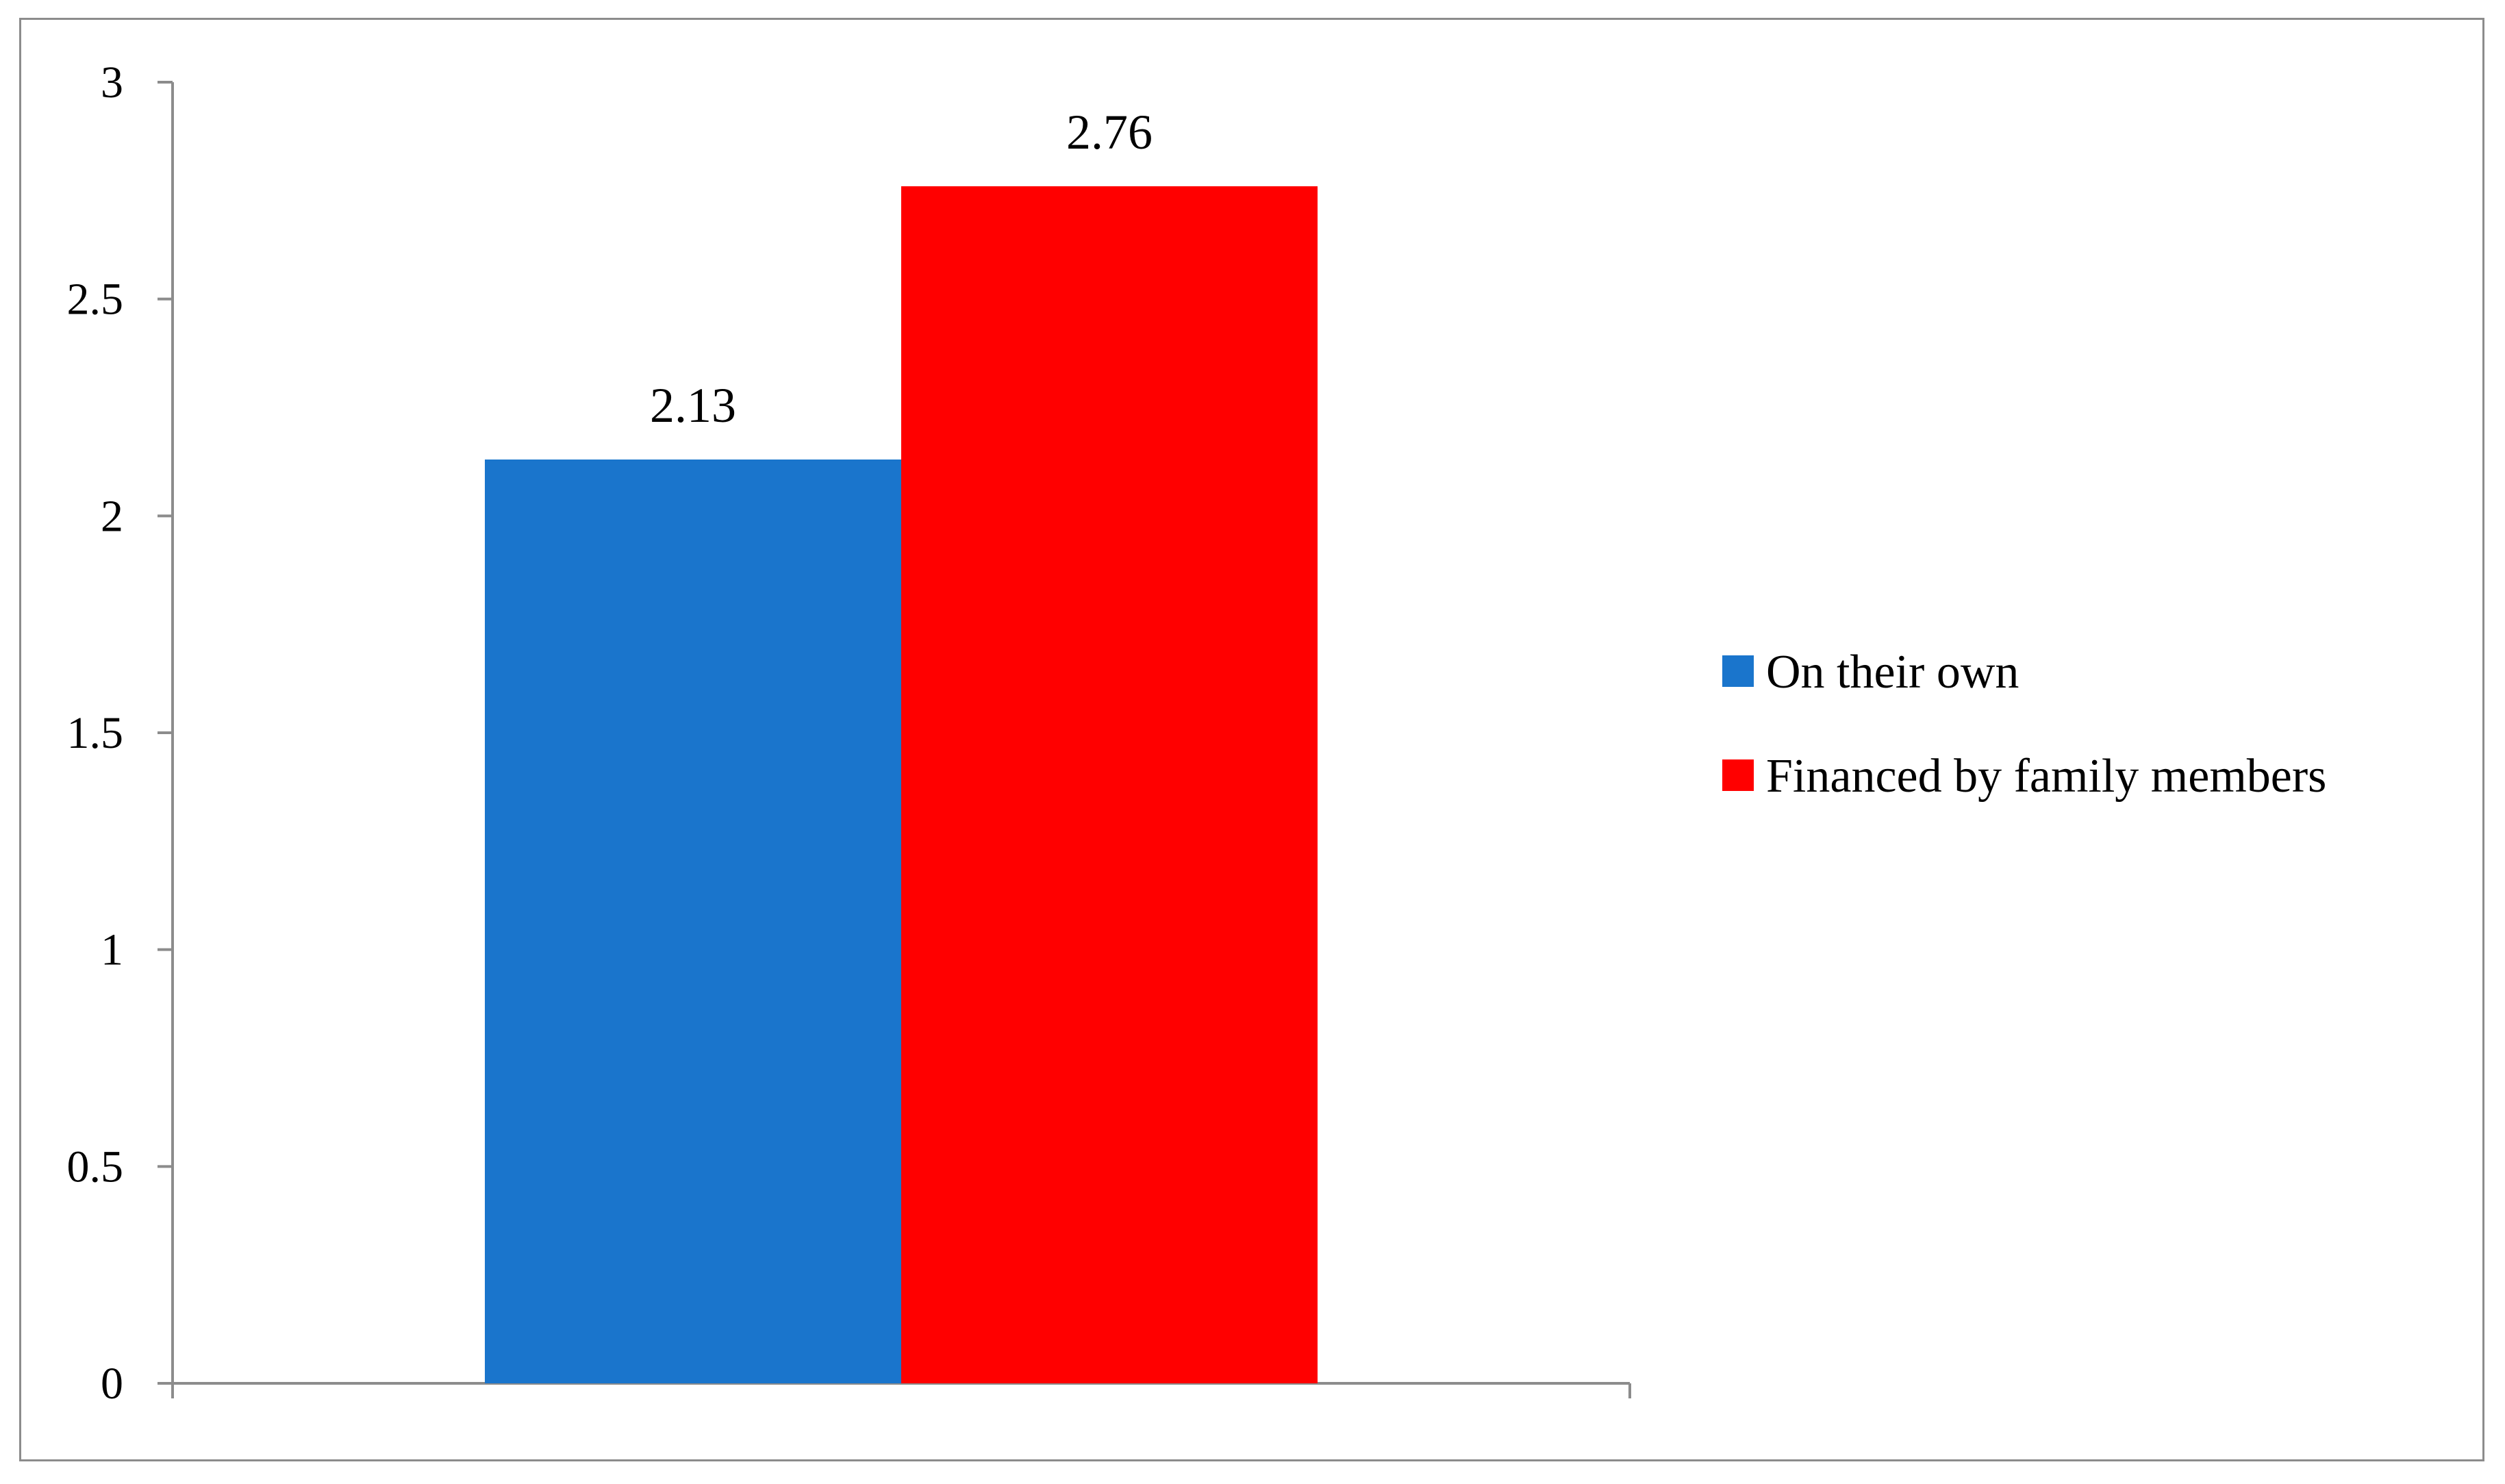 This screenshot has height=1484, width=2505. I want to click on y-tick-label: 0.5, so click(95, 1167).